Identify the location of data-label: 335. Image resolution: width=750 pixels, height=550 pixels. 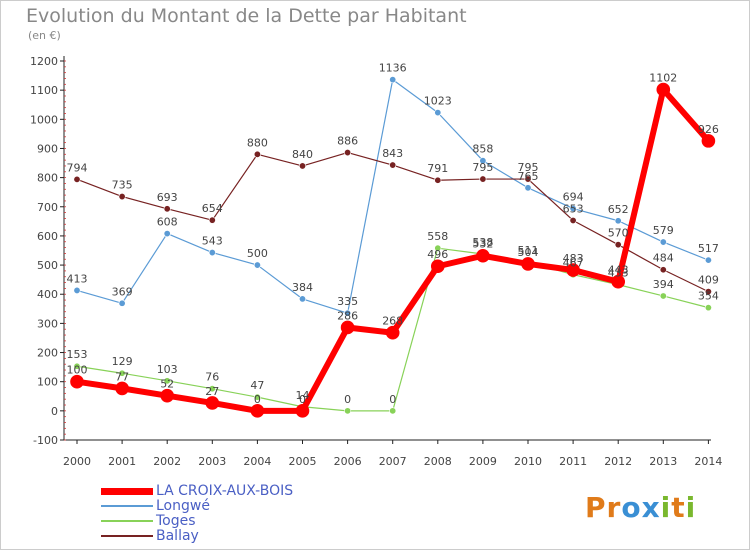
(347, 301).